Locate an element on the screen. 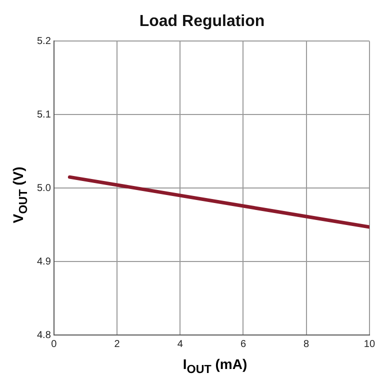  x-tick-label: 2 is located at coordinates (117, 344).